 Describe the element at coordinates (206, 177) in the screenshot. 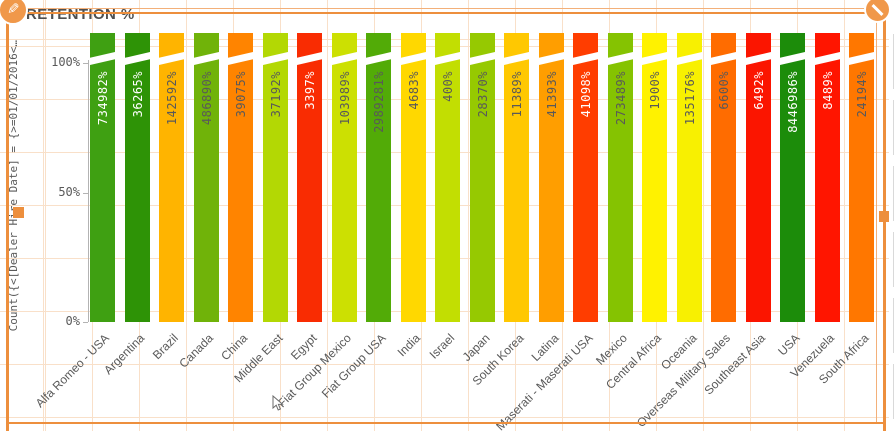

I see `bar: 486890%` at that location.